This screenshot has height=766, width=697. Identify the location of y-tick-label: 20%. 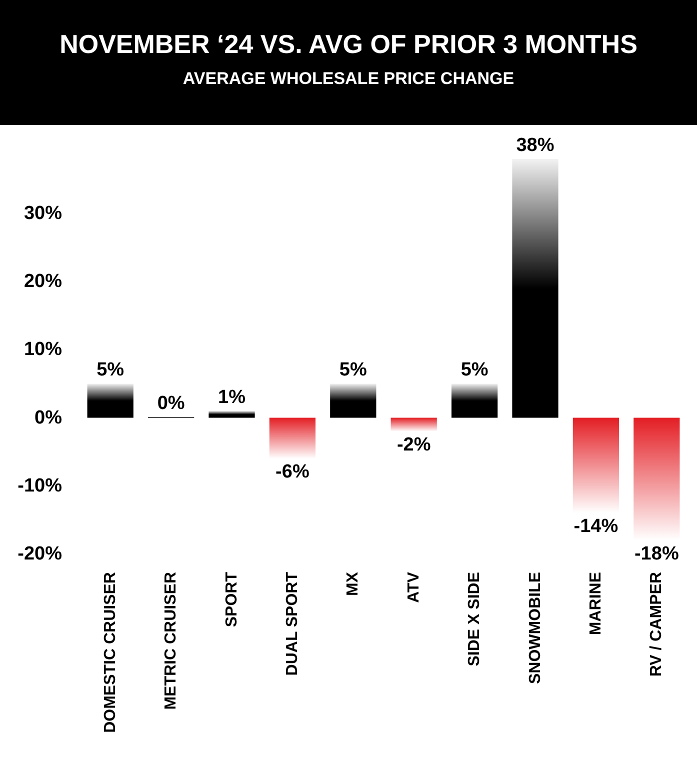
(43, 281).